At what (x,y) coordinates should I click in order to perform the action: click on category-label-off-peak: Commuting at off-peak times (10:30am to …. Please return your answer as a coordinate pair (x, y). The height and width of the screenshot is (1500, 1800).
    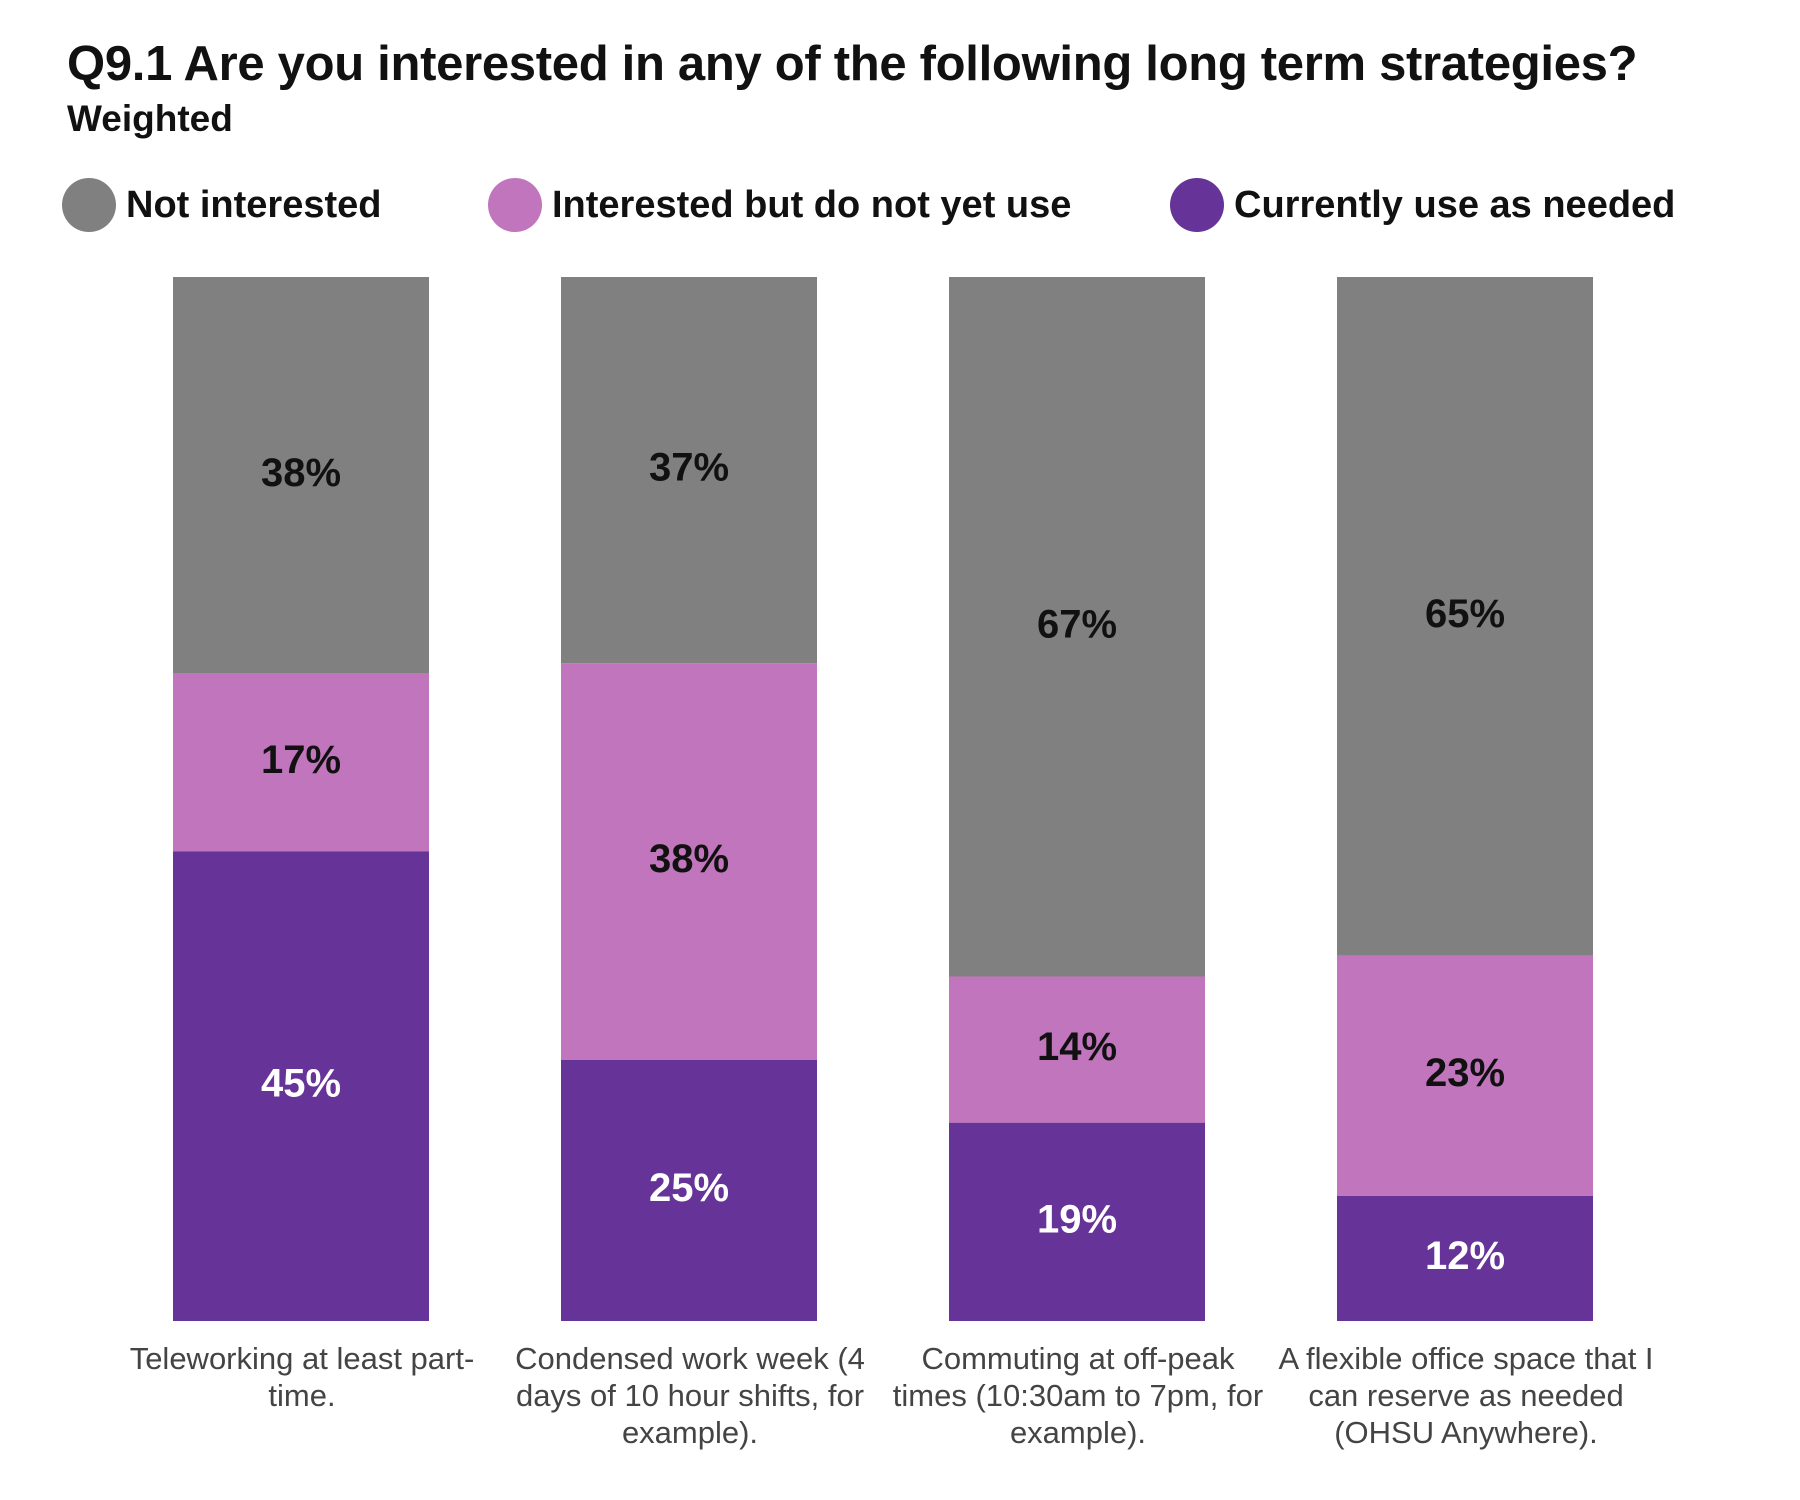
    Looking at the image, I should click on (1078, 1395).